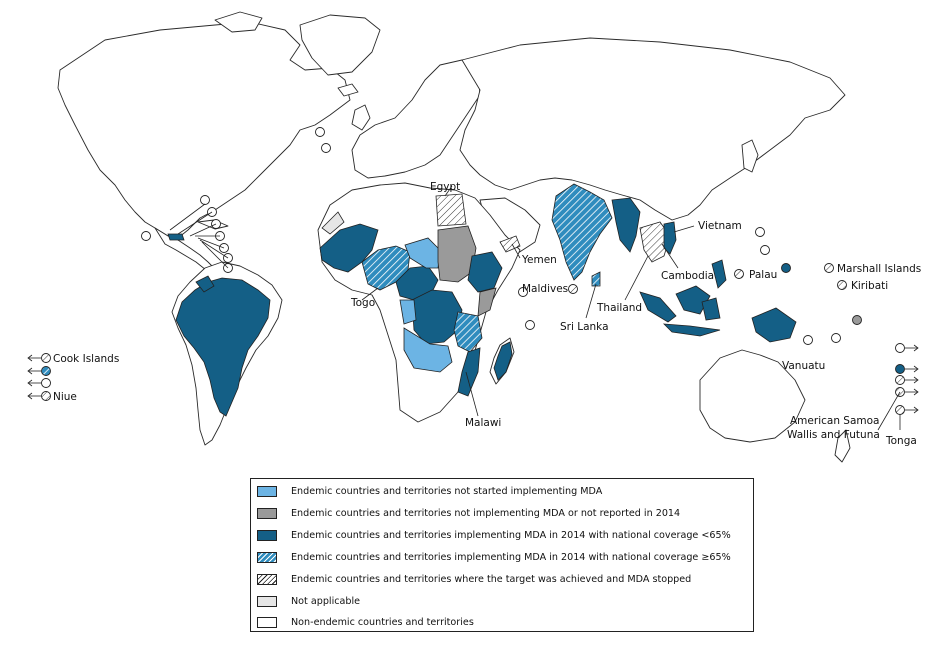 The height and width of the screenshot is (648, 928). What do you see at coordinates (626, 225) in the screenshot?
I see `bangladesh-myanmar-region` at bounding box center [626, 225].